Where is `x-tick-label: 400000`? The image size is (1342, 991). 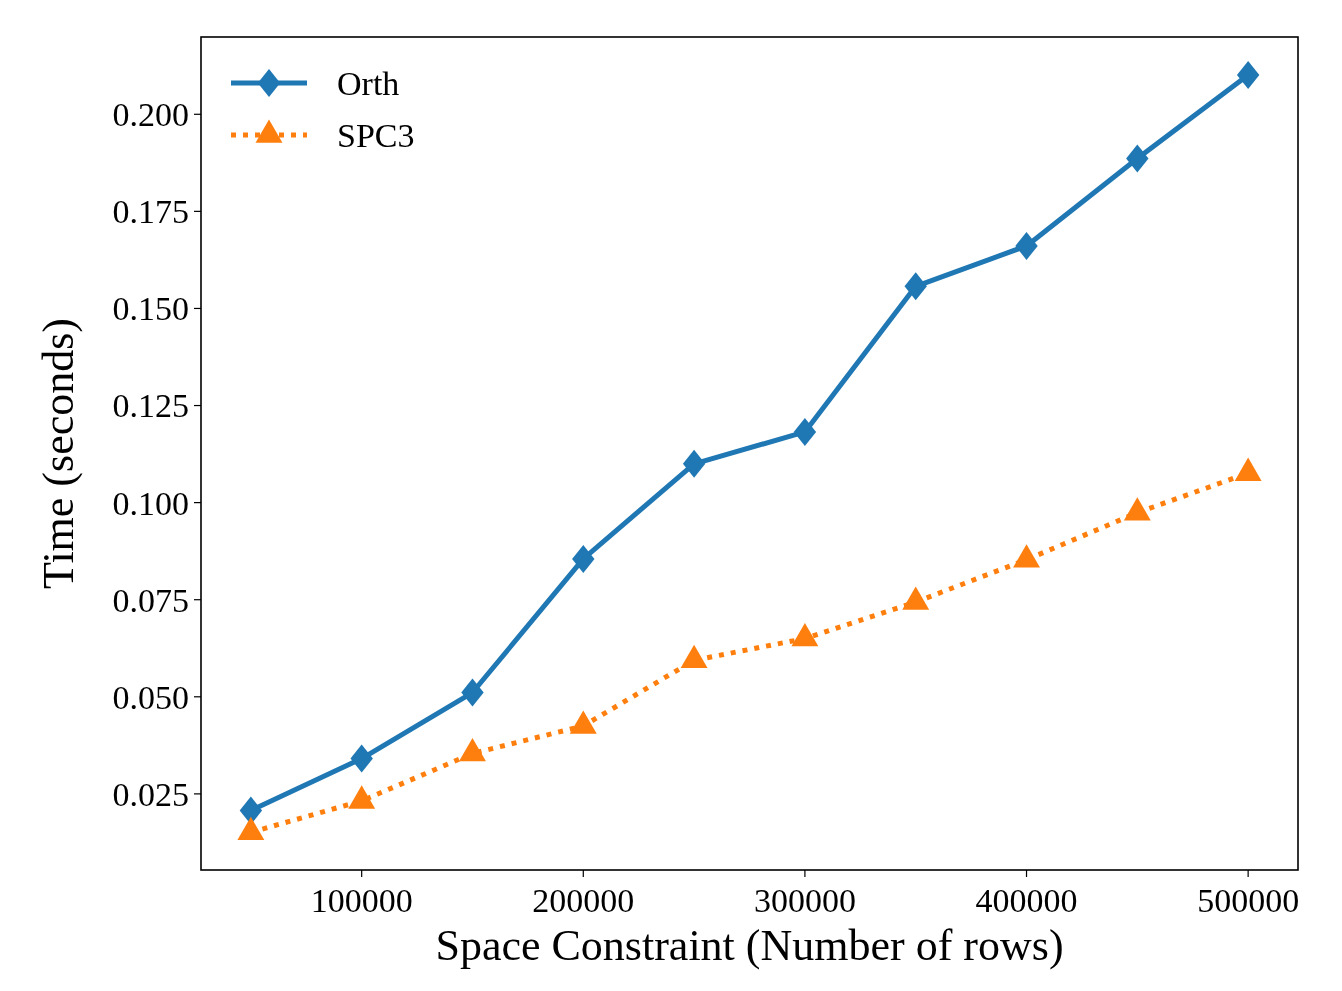 x-tick-label: 400000 is located at coordinates (1026, 900).